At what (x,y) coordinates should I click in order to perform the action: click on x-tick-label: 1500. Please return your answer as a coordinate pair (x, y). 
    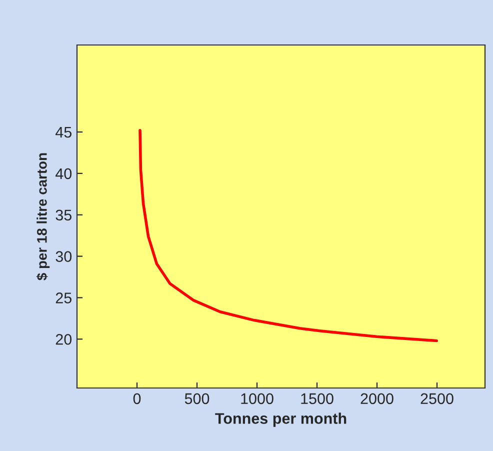
    Looking at the image, I should click on (317, 398).